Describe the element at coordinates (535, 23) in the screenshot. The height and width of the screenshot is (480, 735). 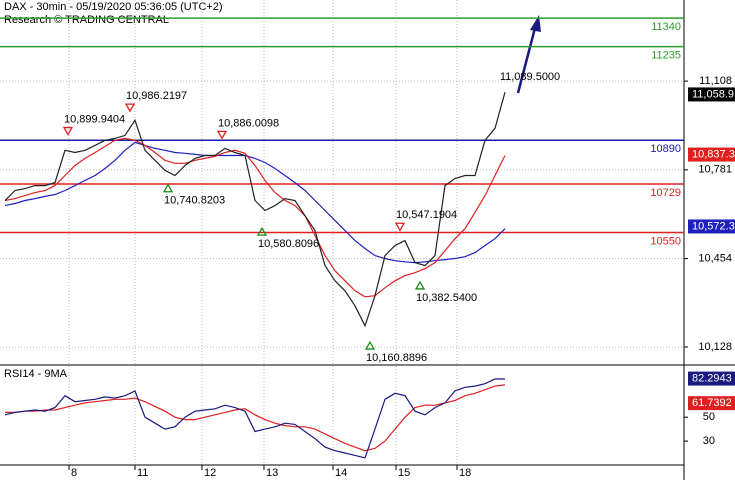
I see `arrow-head` at that location.